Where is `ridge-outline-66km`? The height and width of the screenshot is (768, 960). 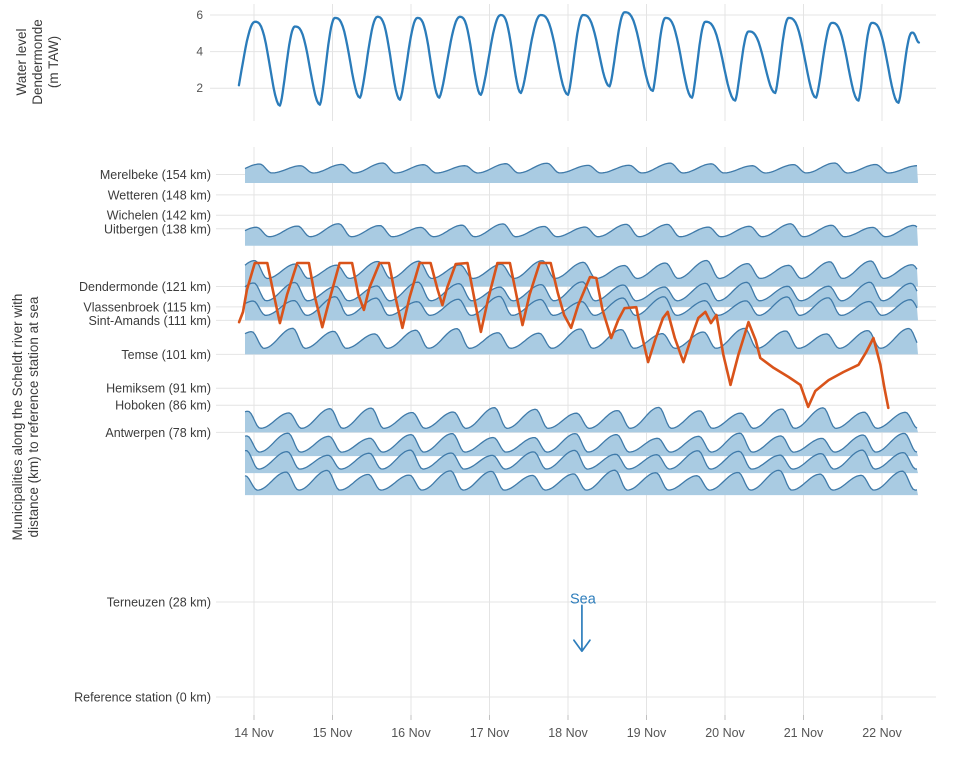
ridge-outline-66km is located at coordinates (581, 459).